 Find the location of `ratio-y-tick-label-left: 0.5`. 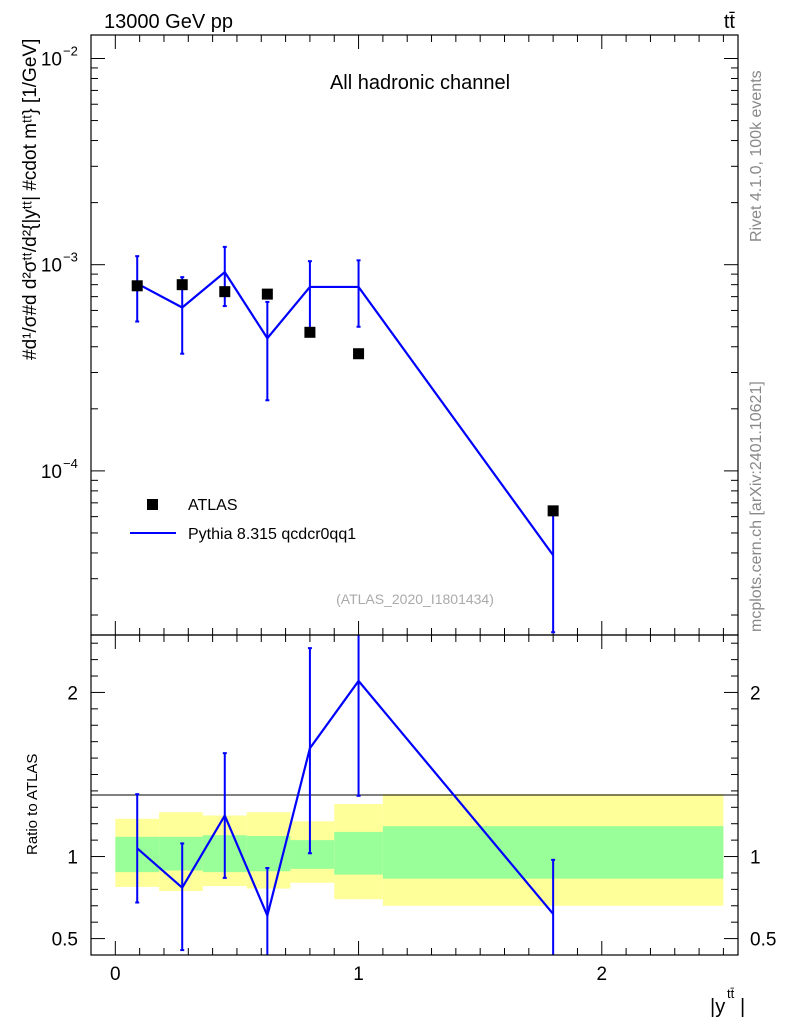

ratio-y-tick-label-left: 0.5 is located at coordinates (65, 940).